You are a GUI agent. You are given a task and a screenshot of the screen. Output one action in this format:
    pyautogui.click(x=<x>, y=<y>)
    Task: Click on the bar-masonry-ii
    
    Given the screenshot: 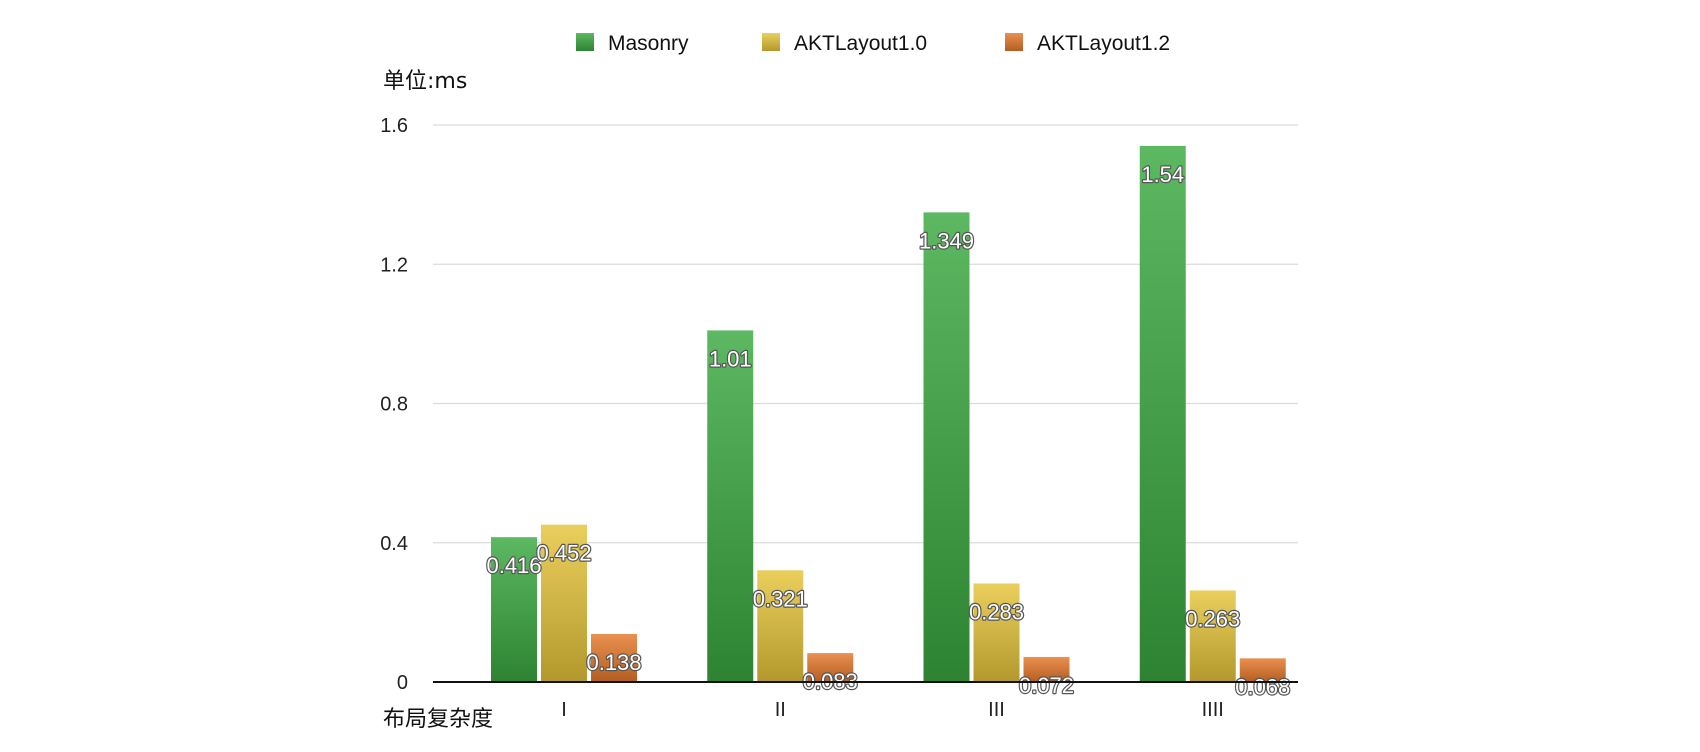 What is the action you would take?
    pyautogui.click(x=730, y=506)
    